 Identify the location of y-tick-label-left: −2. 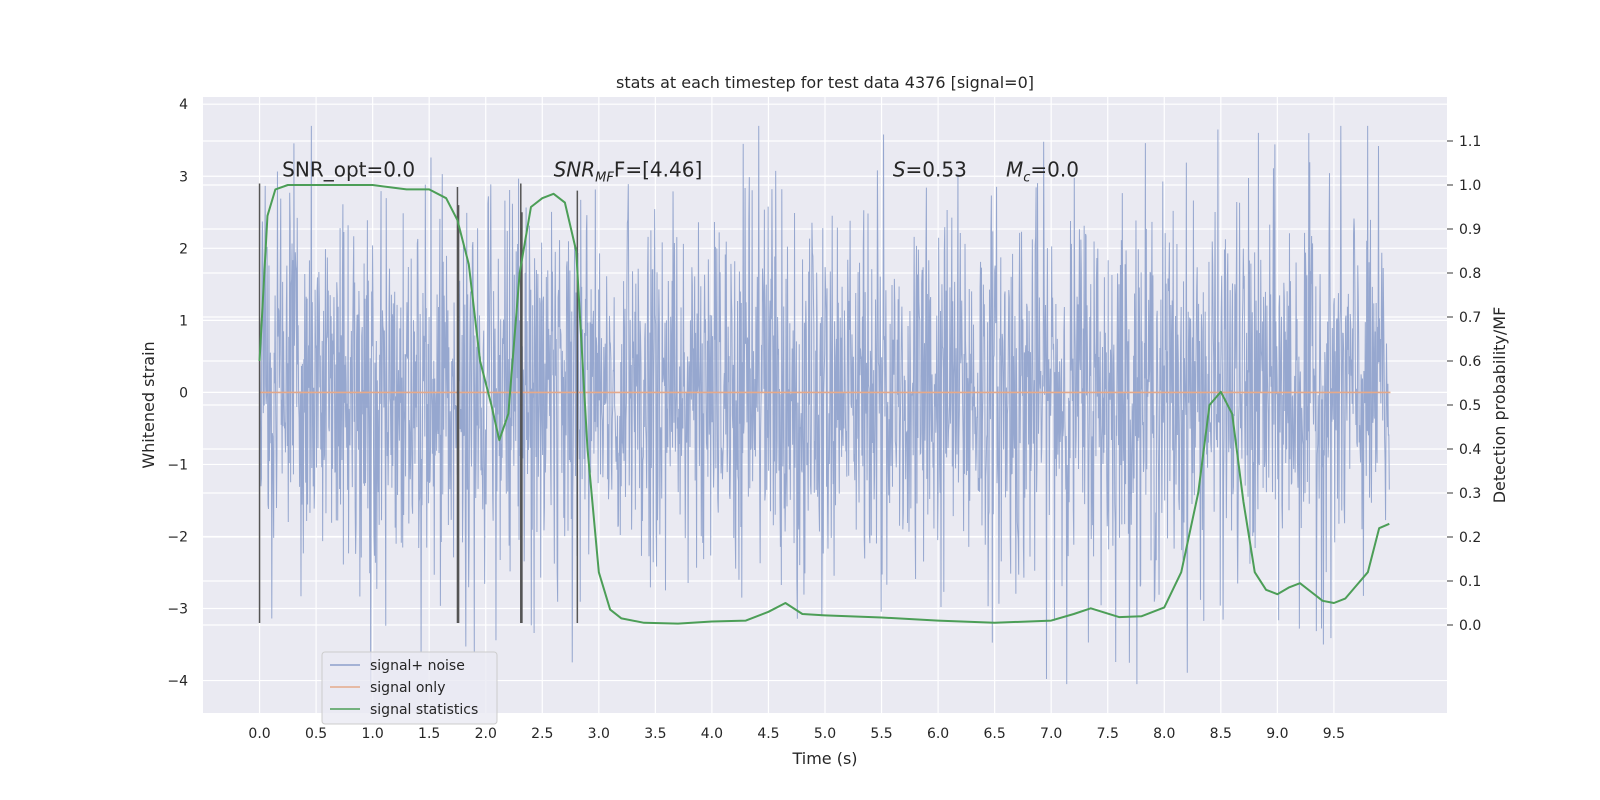
(177, 537).